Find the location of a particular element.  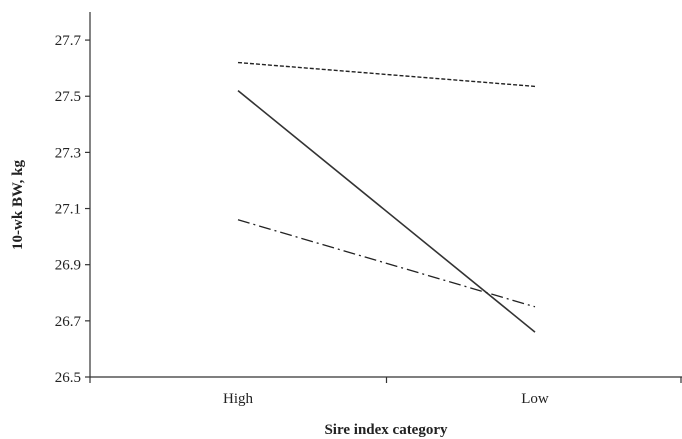

x-axis-title: Sire index category is located at coordinates (386, 430).